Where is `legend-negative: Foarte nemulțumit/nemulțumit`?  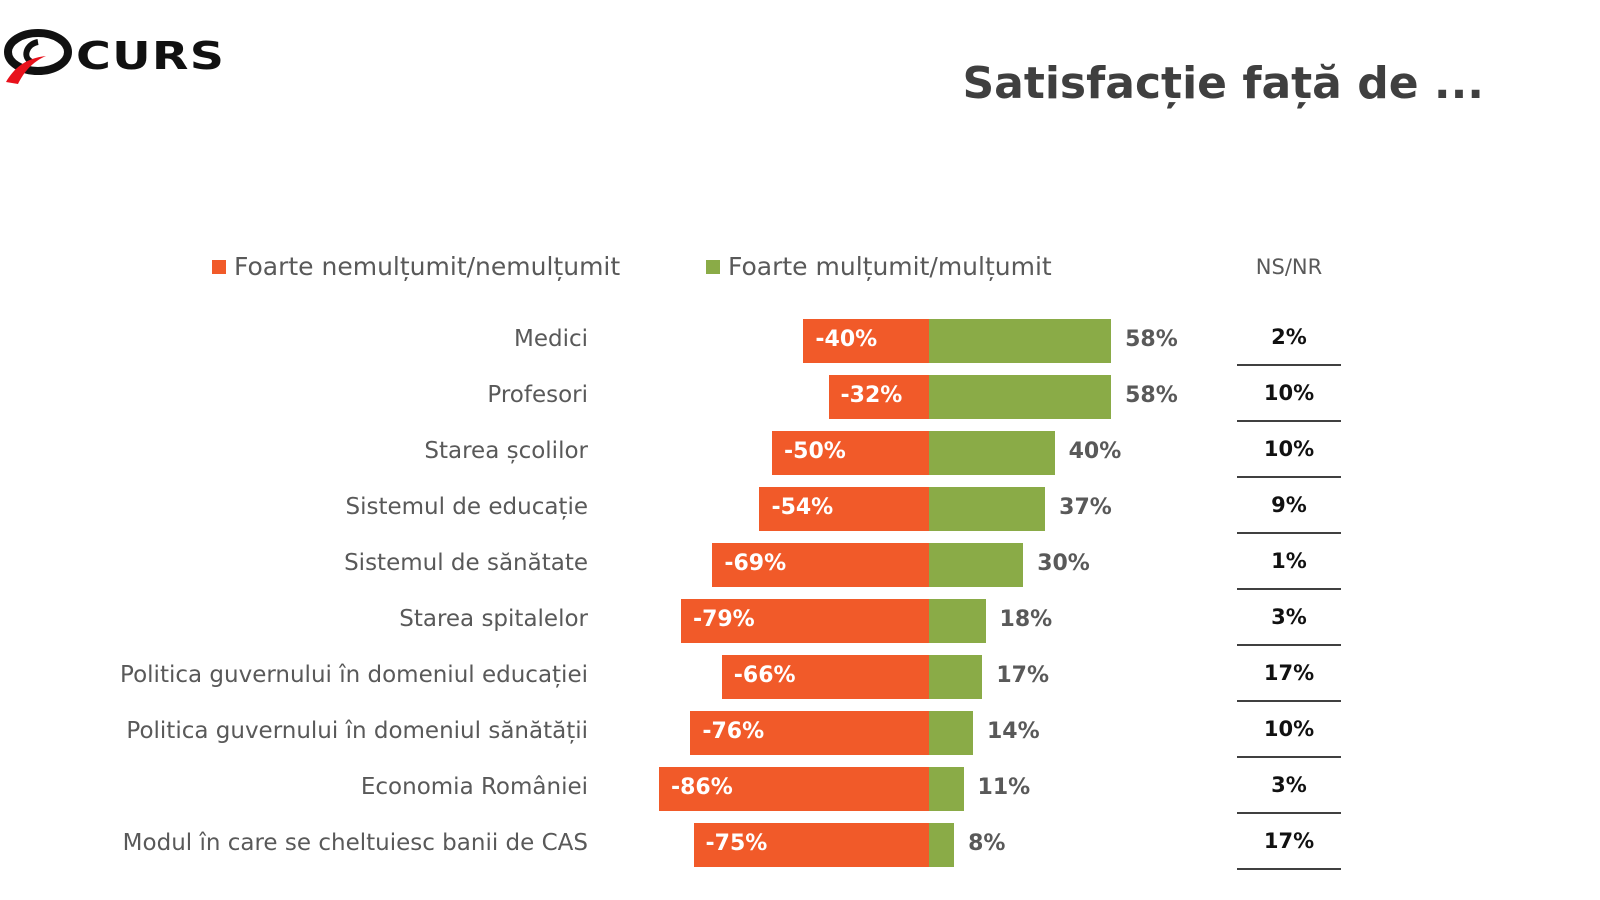
legend-negative: Foarte nemulțumit/nemulțumit is located at coordinates (416, 266).